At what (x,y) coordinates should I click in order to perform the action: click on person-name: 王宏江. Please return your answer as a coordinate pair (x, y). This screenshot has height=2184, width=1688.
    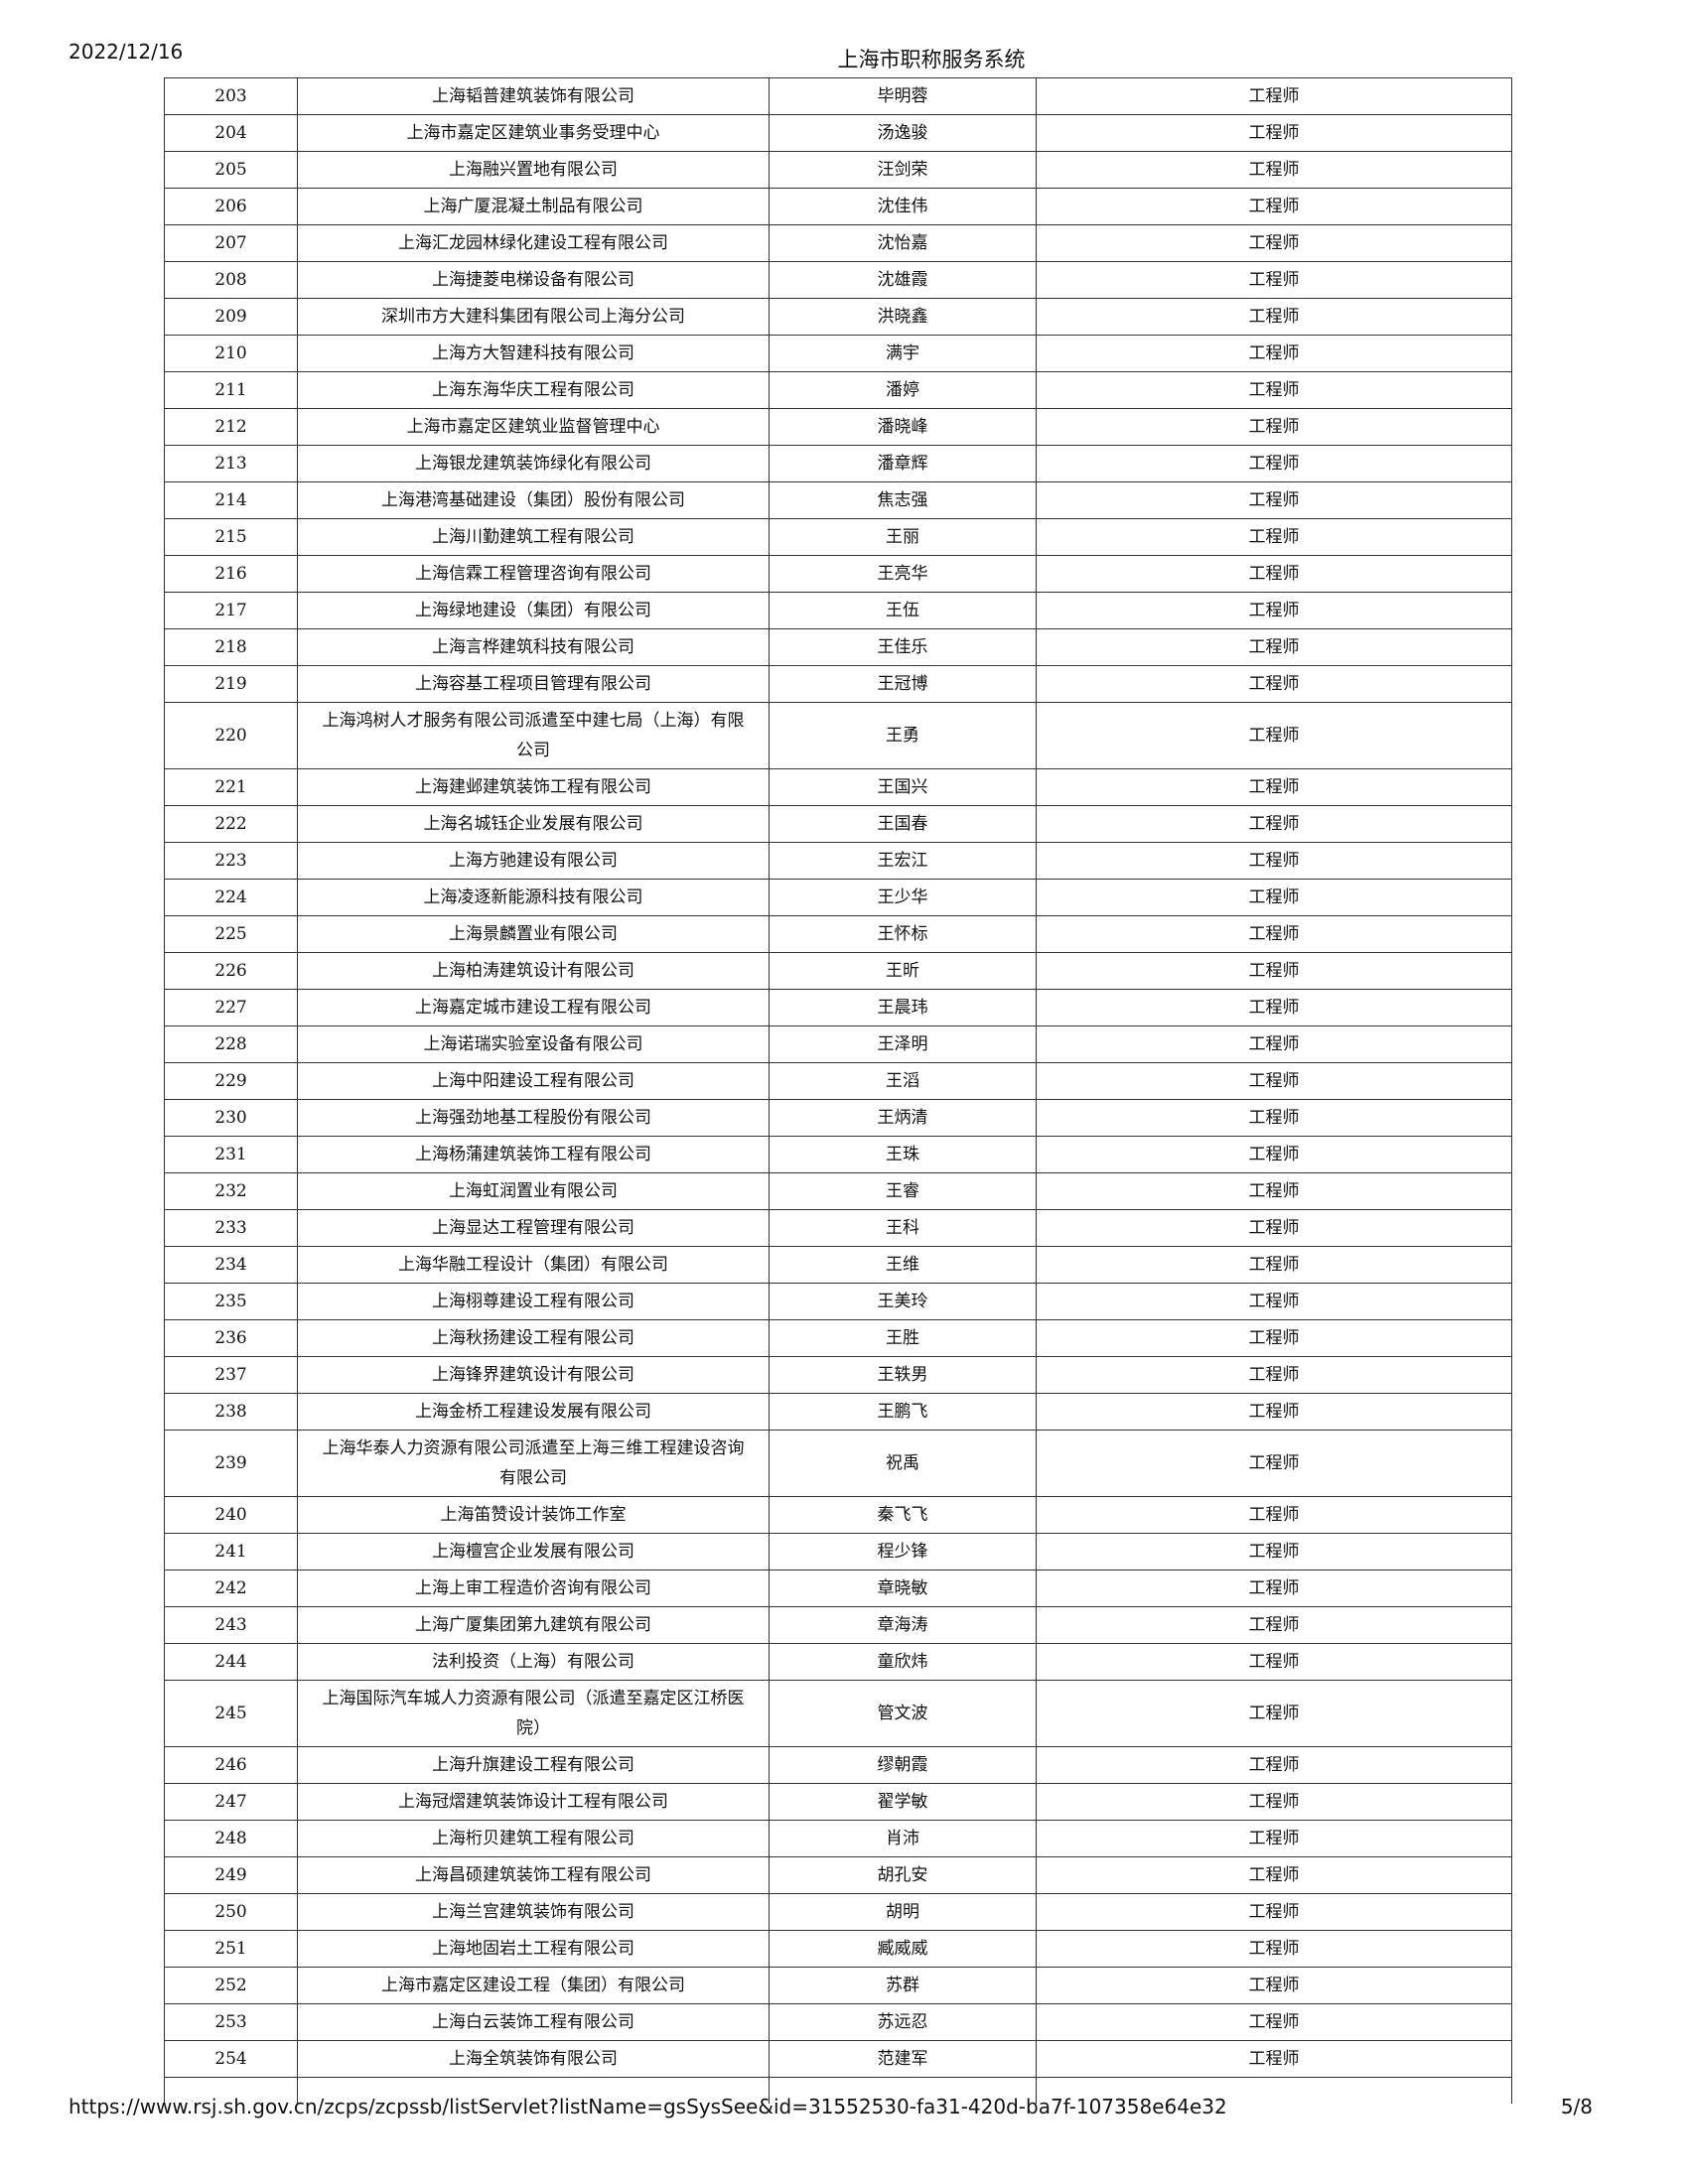
    Looking at the image, I should click on (903, 861).